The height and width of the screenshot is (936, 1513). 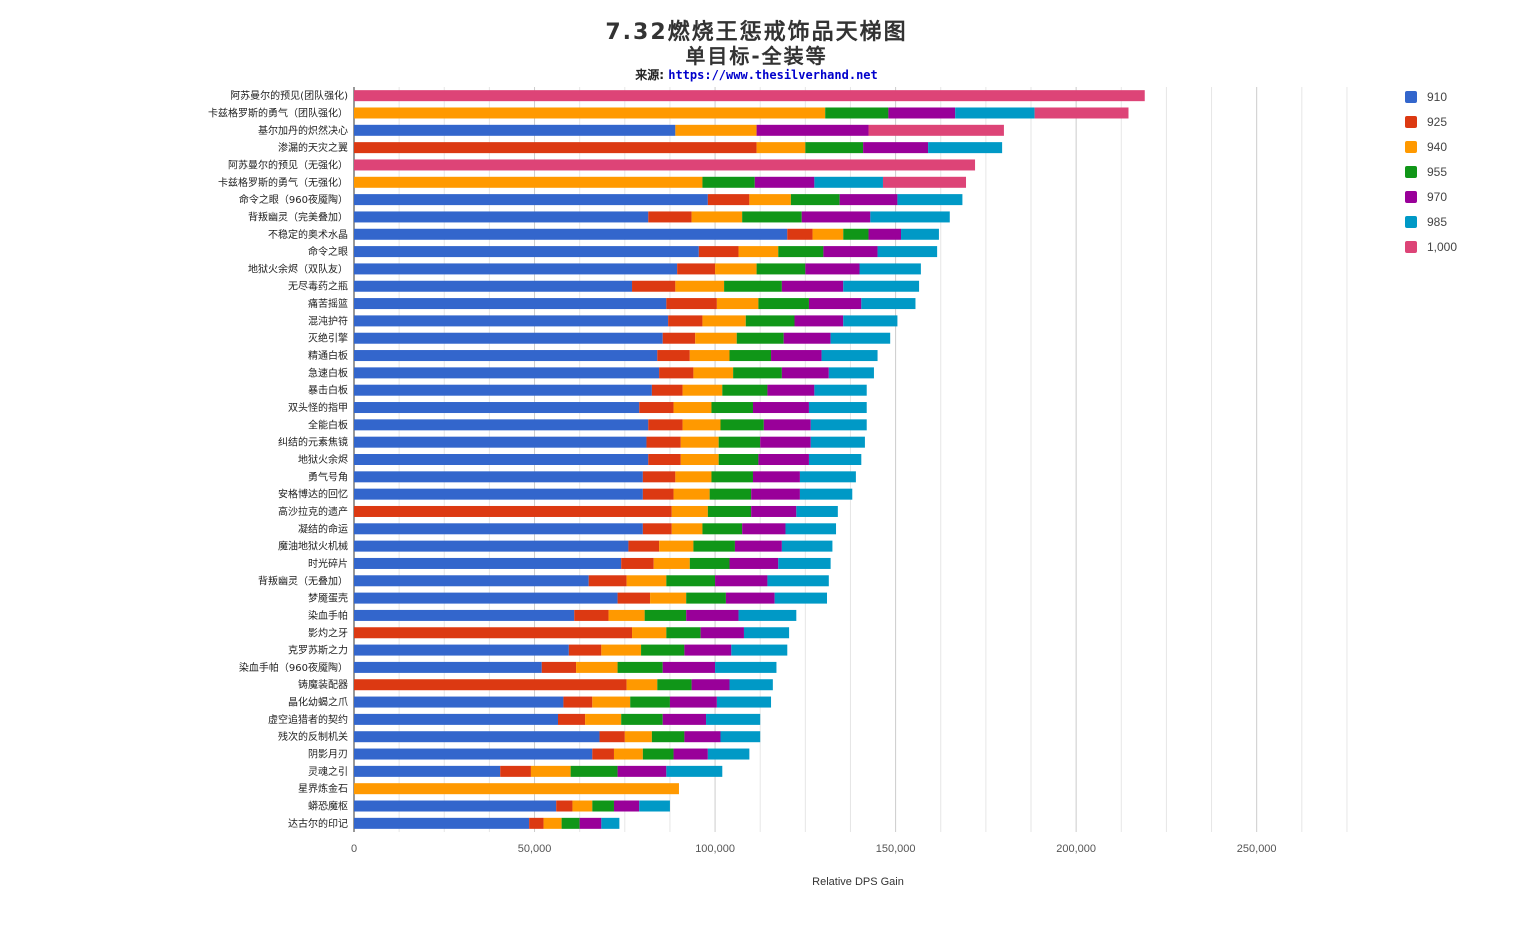 What do you see at coordinates (773, 75) in the screenshot?
I see `source-url: https://www.thesilverhand.net` at bounding box center [773, 75].